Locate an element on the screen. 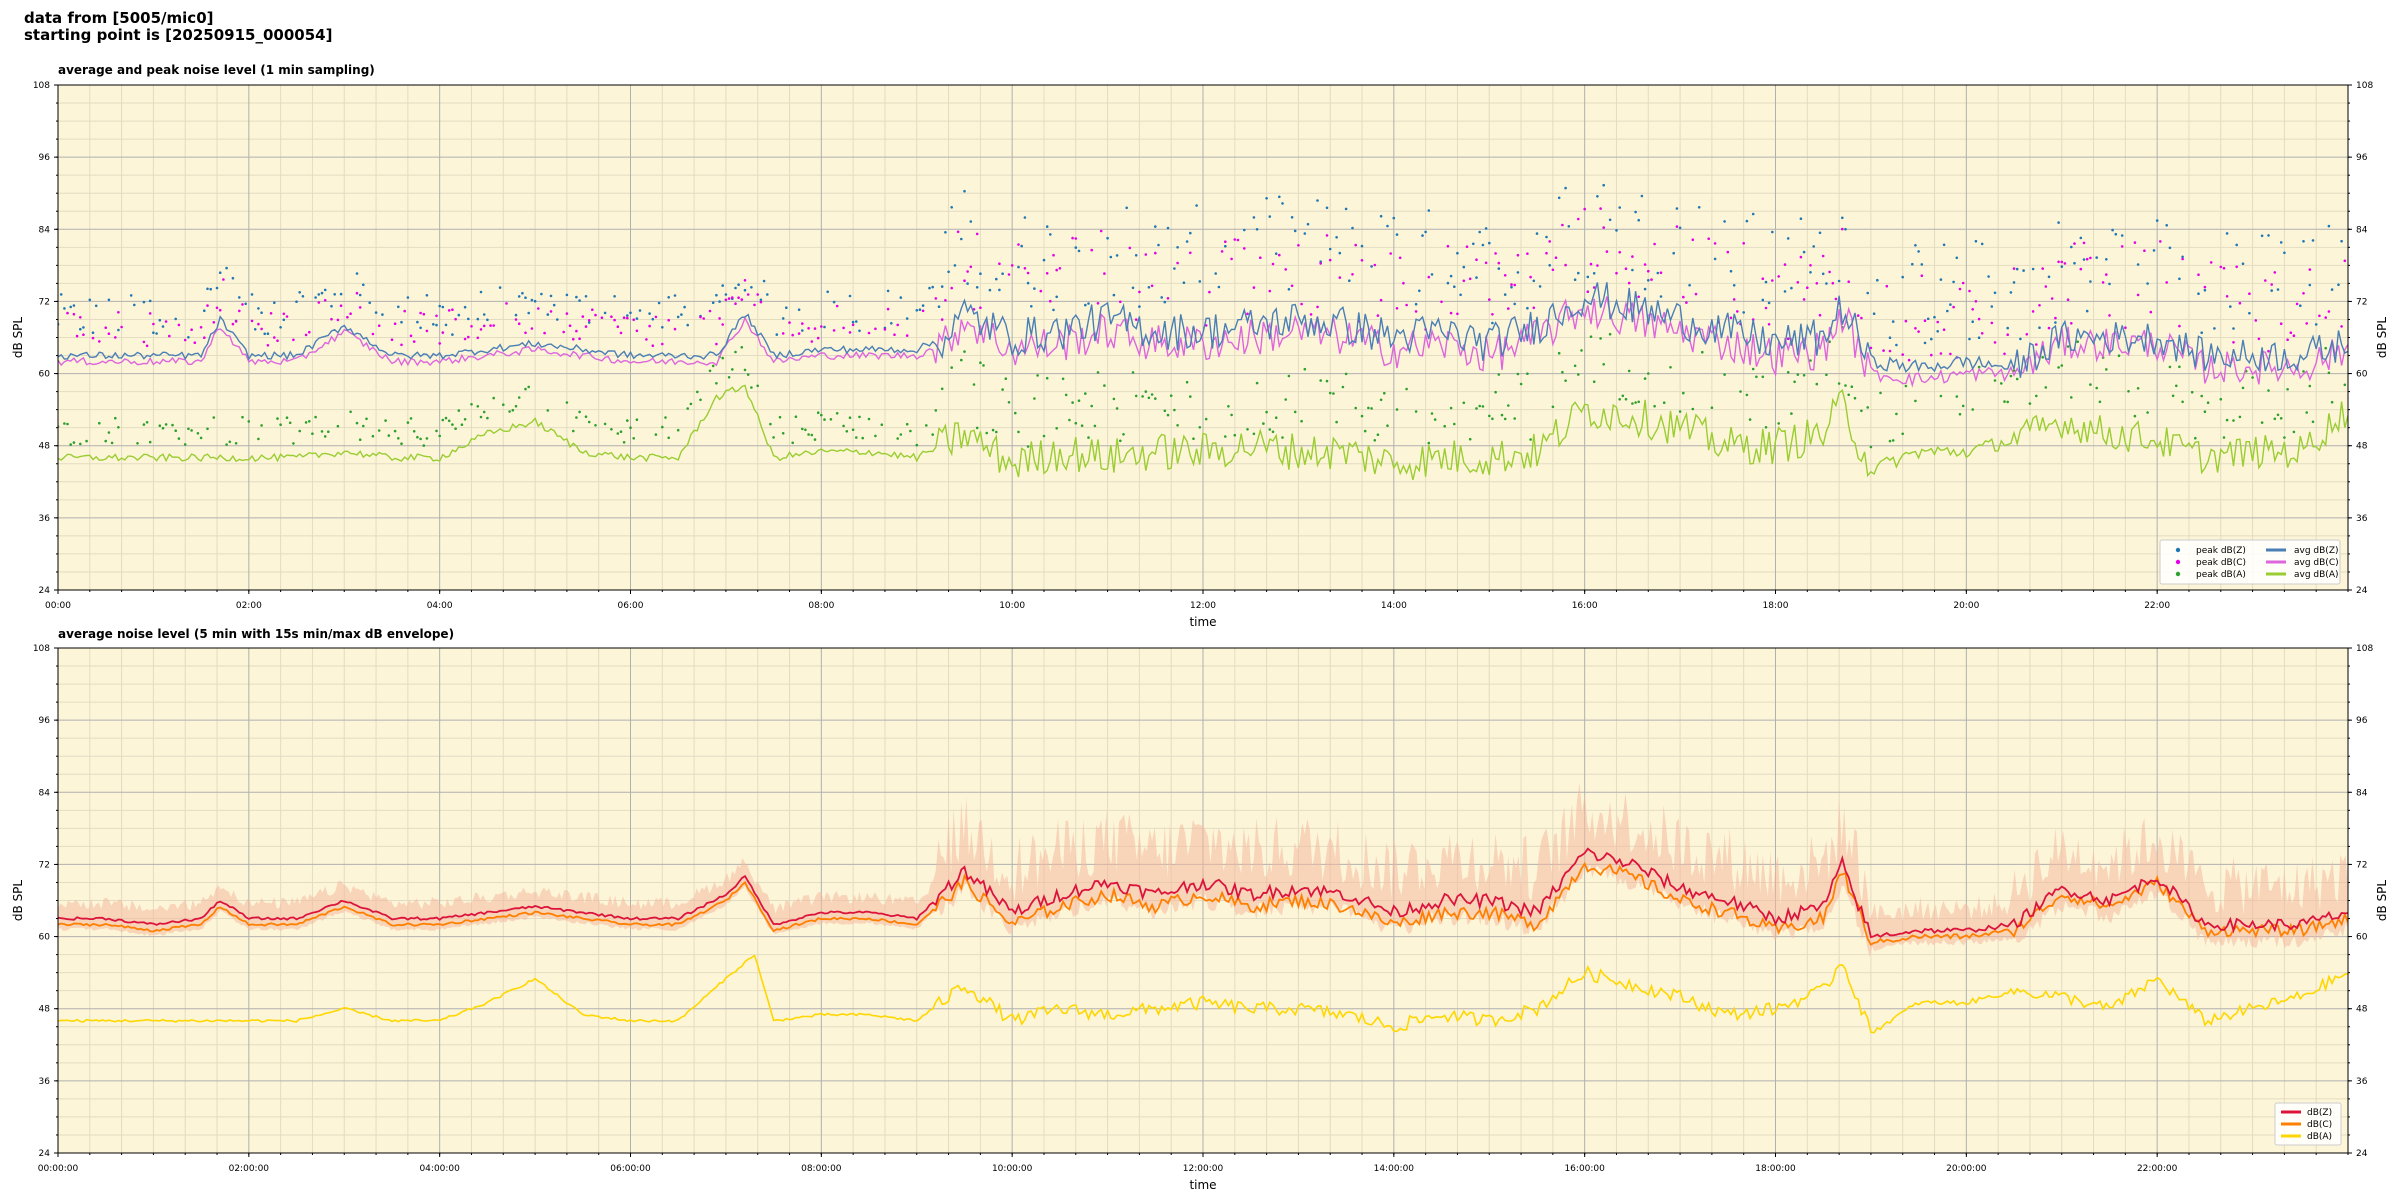 This screenshot has width=2400, height=1200. y-tick-label: 24 is located at coordinates (45, 1154).